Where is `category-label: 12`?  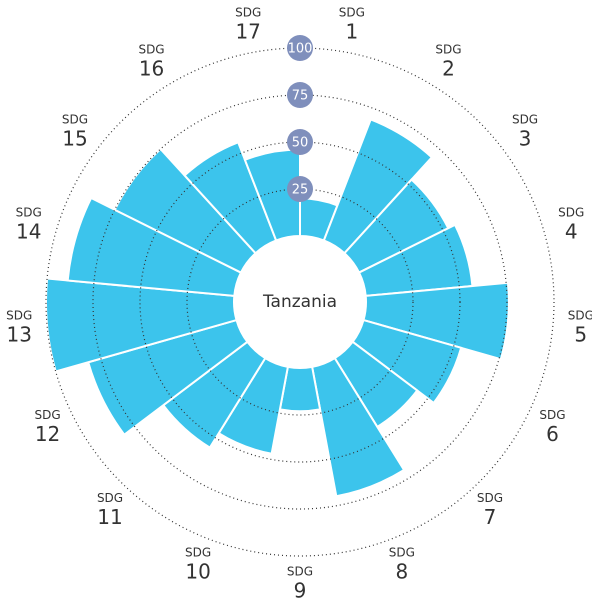
category-label: 12 is located at coordinates (47, 434).